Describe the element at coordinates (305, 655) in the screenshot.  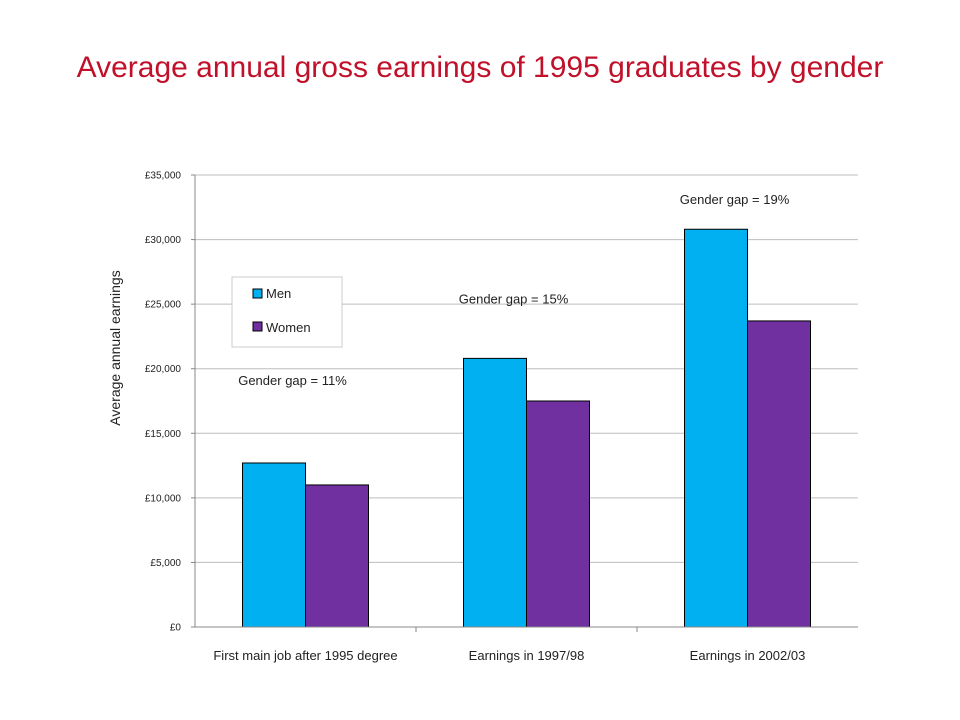
I see `x-category-label: First main job after 1995 degree` at that location.